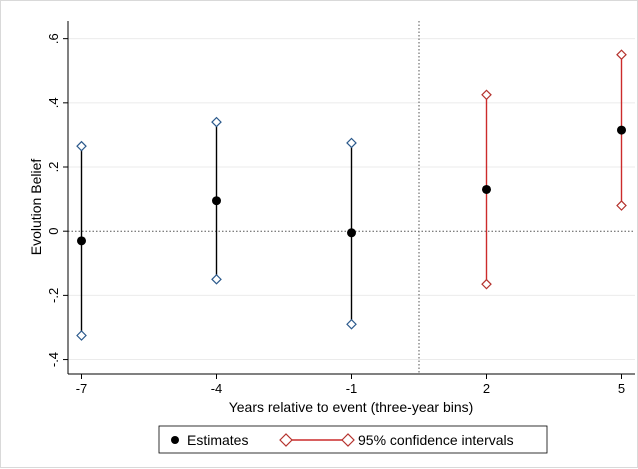 This screenshot has width=638, height=469. I want to click on x-tick-label: 5, so click(621, 388).